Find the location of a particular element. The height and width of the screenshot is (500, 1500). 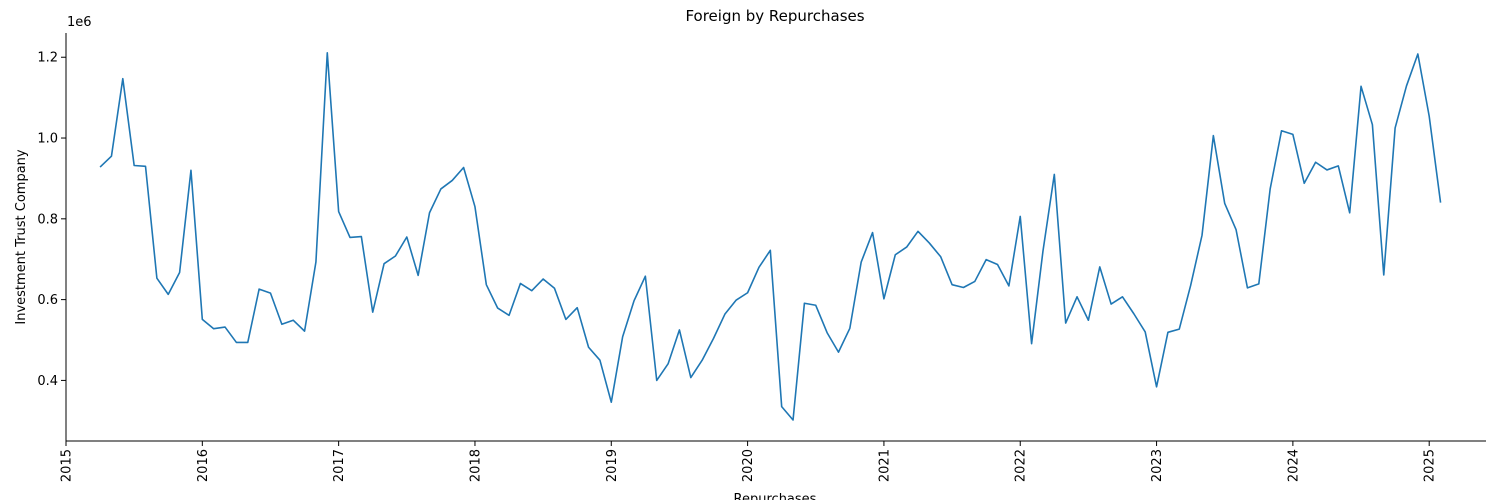

x-tick-label: 2018 is located at coordinates (475, 465).